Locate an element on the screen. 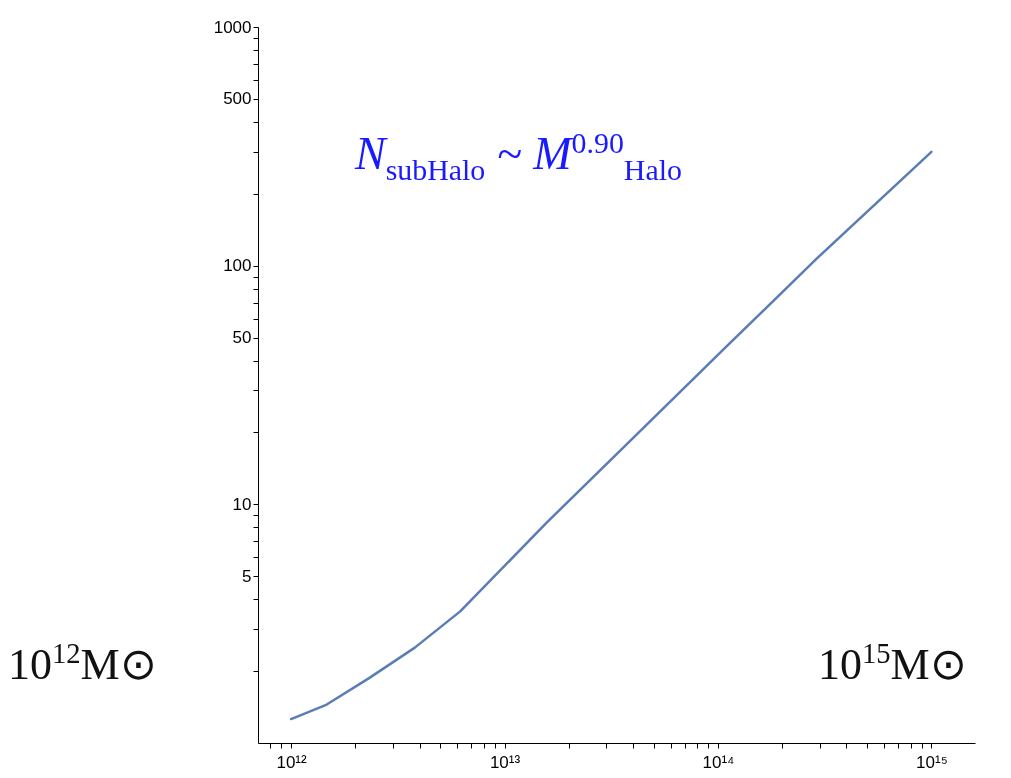  x-tick-label: 10¹³ is located at coordinates (505, 762).